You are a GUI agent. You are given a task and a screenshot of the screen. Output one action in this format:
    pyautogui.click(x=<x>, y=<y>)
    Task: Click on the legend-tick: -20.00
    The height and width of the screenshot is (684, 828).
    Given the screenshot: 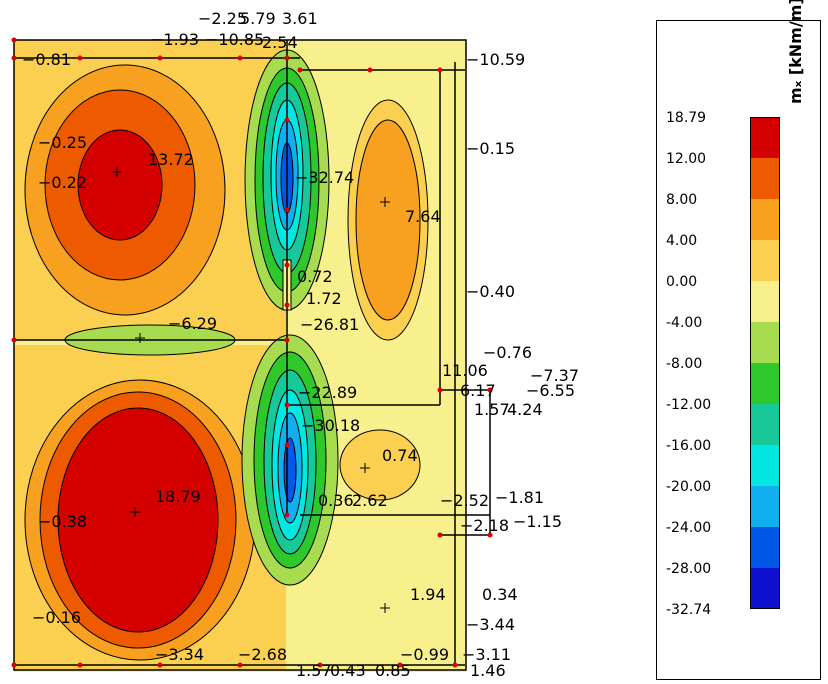 What is the action you would take?
    pyautogui.click(x=689, y=487)
    